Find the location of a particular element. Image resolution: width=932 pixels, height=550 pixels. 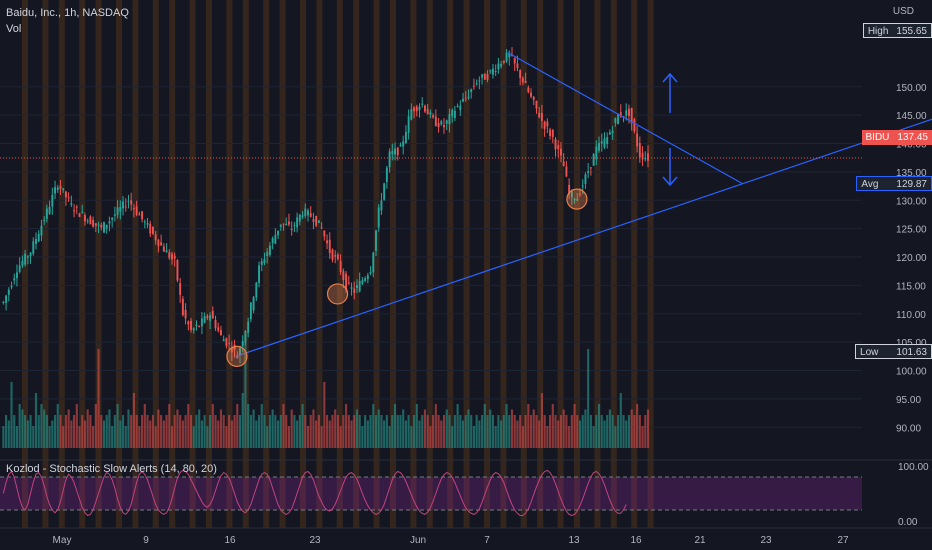

y-tick-label: 145.00 is located at coordinates (911, 116).